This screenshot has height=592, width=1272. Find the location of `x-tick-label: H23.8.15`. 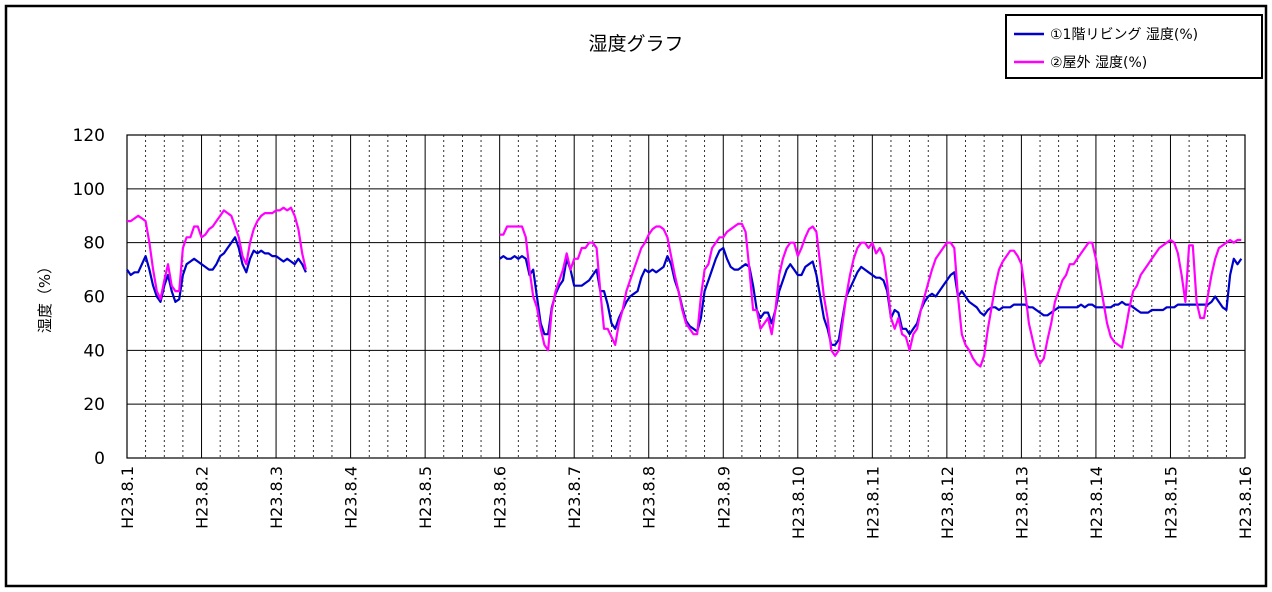

x-tick-label: H23.8.15 is located at coordinates (1170, 502).